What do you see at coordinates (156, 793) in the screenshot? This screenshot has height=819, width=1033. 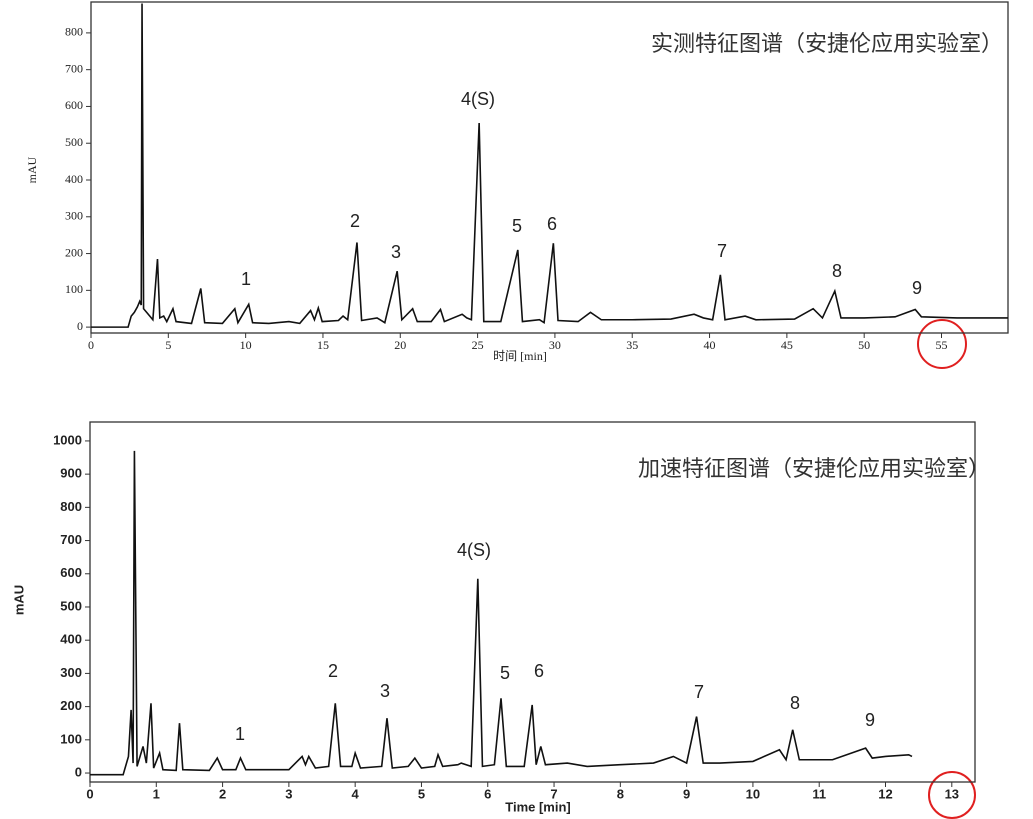 I see `x-tick-label: 1` at bounding box center [156, 793].